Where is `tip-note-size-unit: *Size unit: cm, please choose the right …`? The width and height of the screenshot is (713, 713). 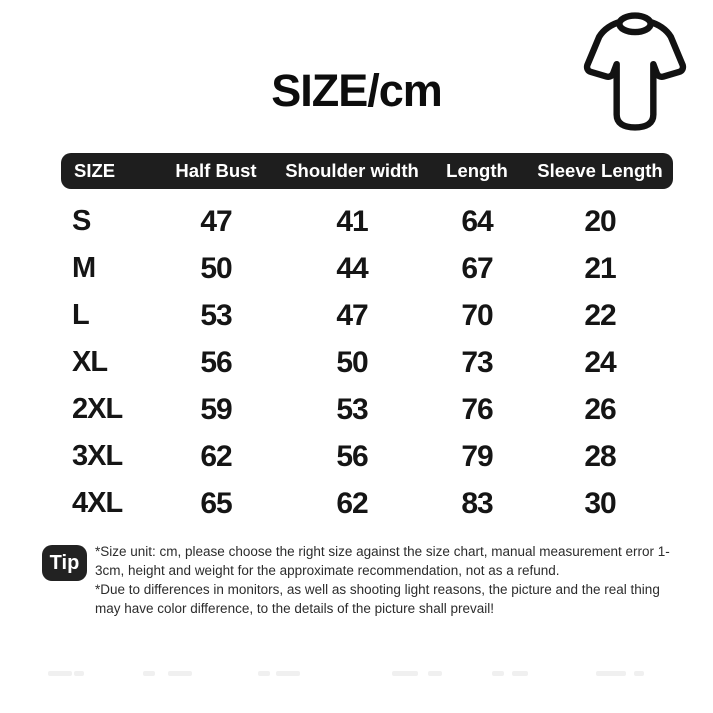 tip-note-size-unit: *Size unit: cm, please choose the right … is located at coordinates (382, 561).